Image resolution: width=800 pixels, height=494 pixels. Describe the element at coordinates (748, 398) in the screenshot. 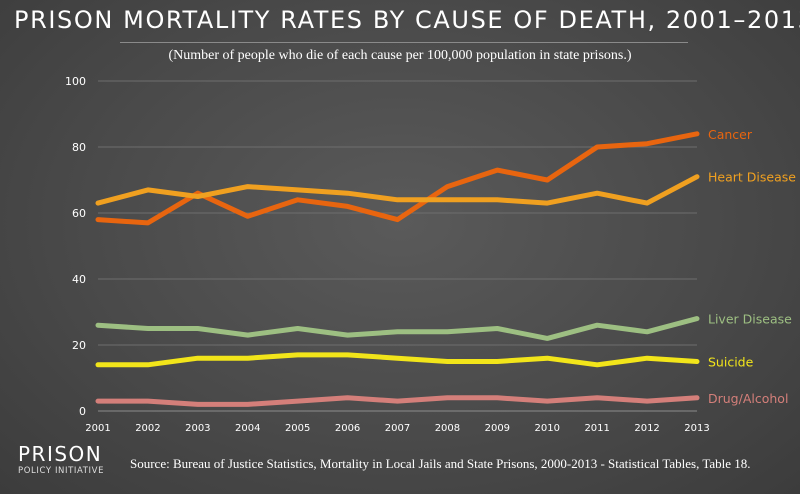

I see `series-label-drug-alcohol: Drug/Alcohol` at that location.